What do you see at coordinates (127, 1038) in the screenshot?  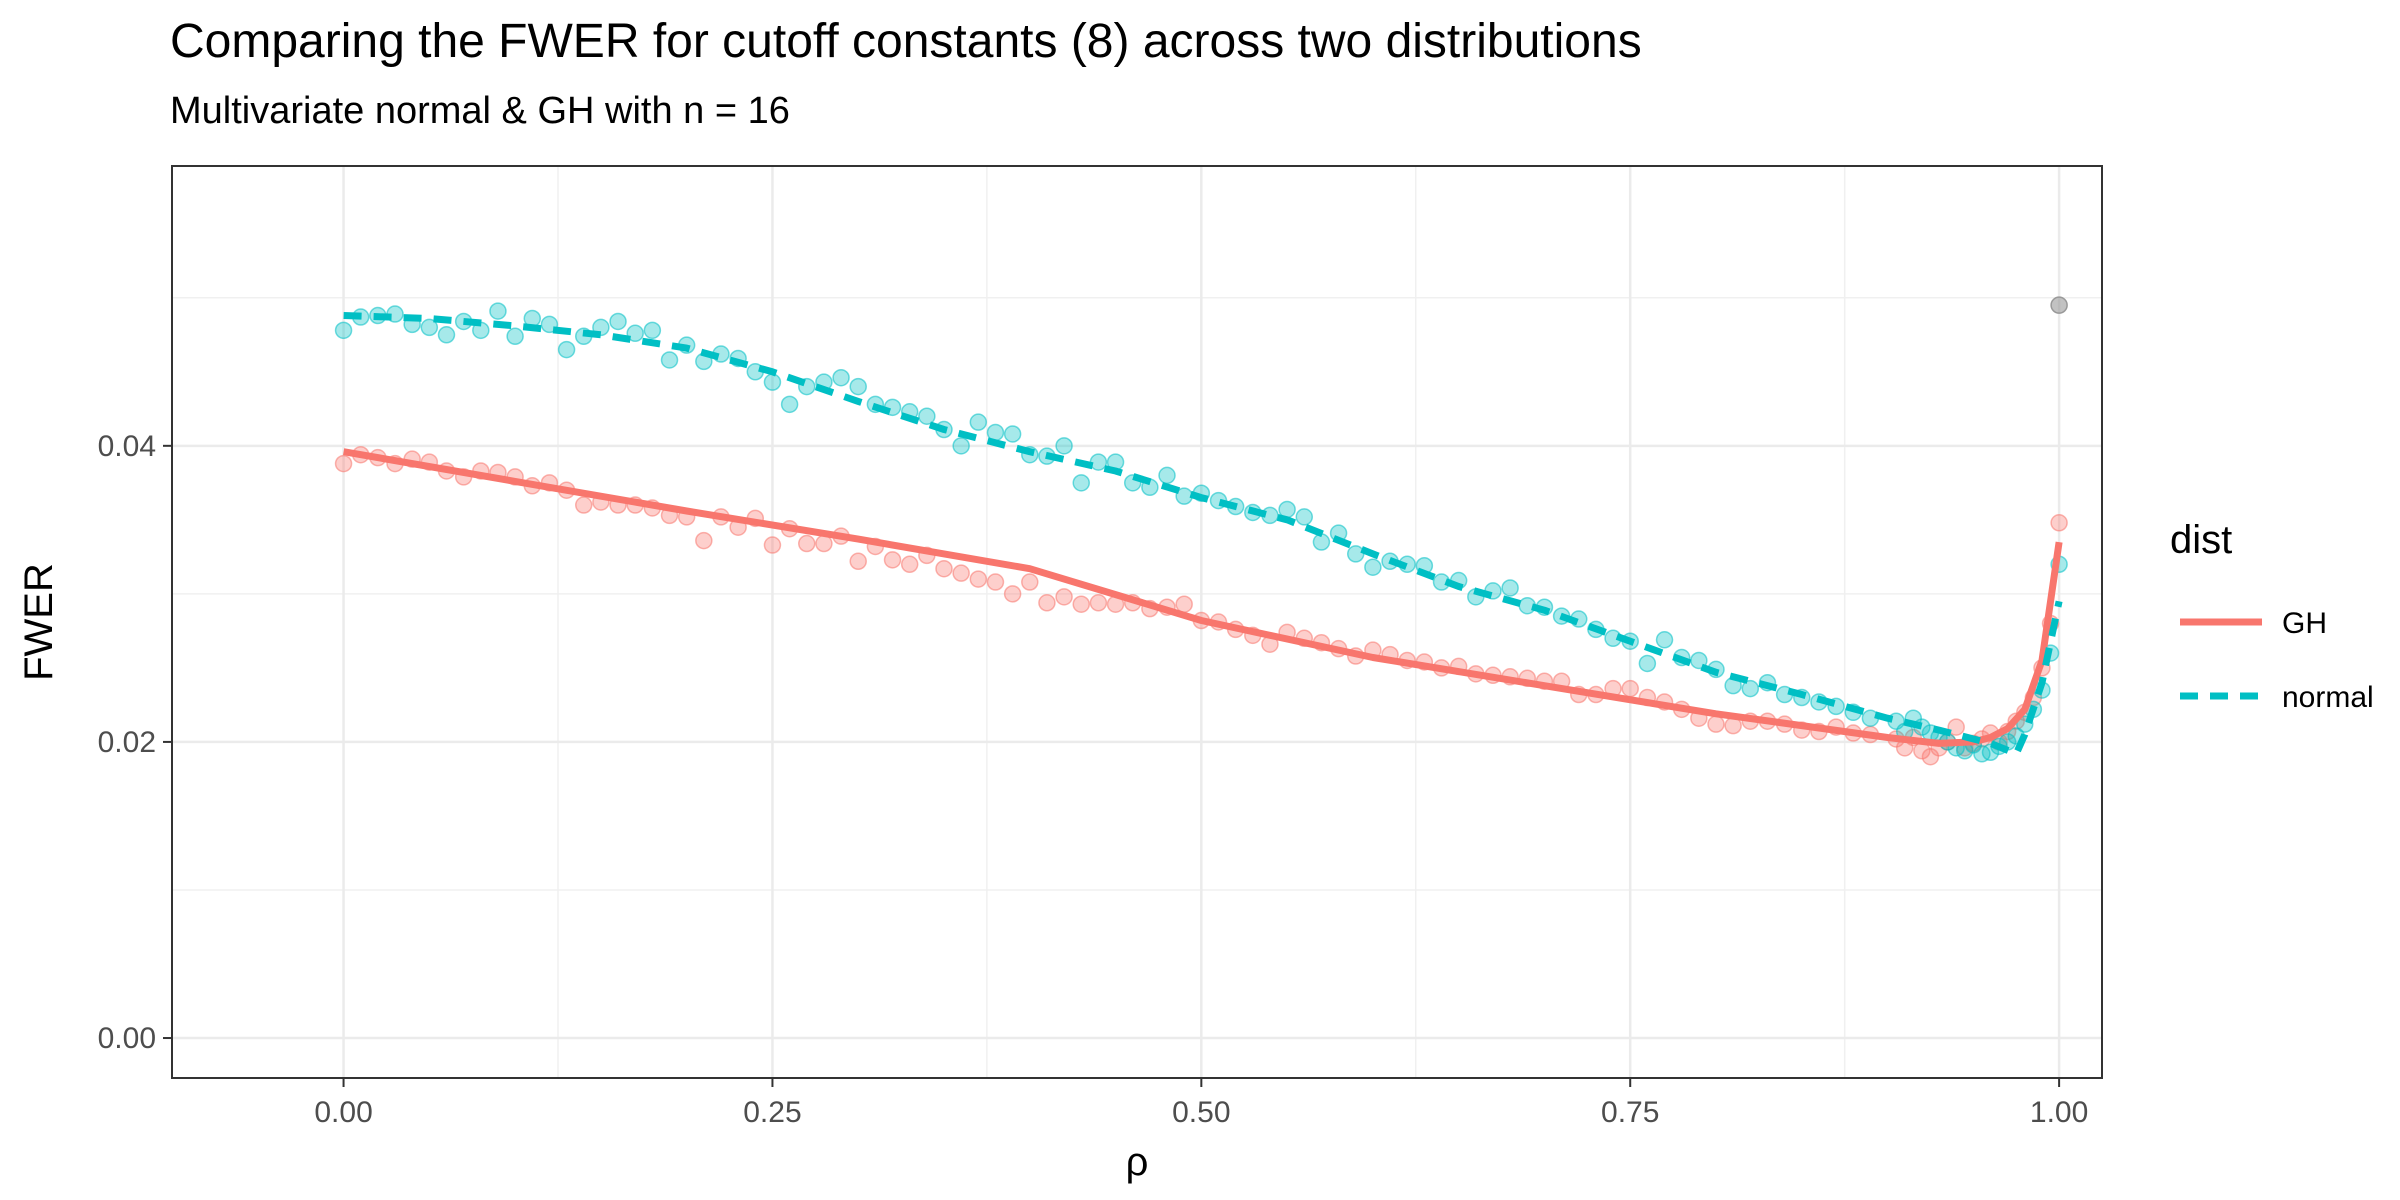 I see `y-tick-label: 0.00` at bounding box center [127, 1038].